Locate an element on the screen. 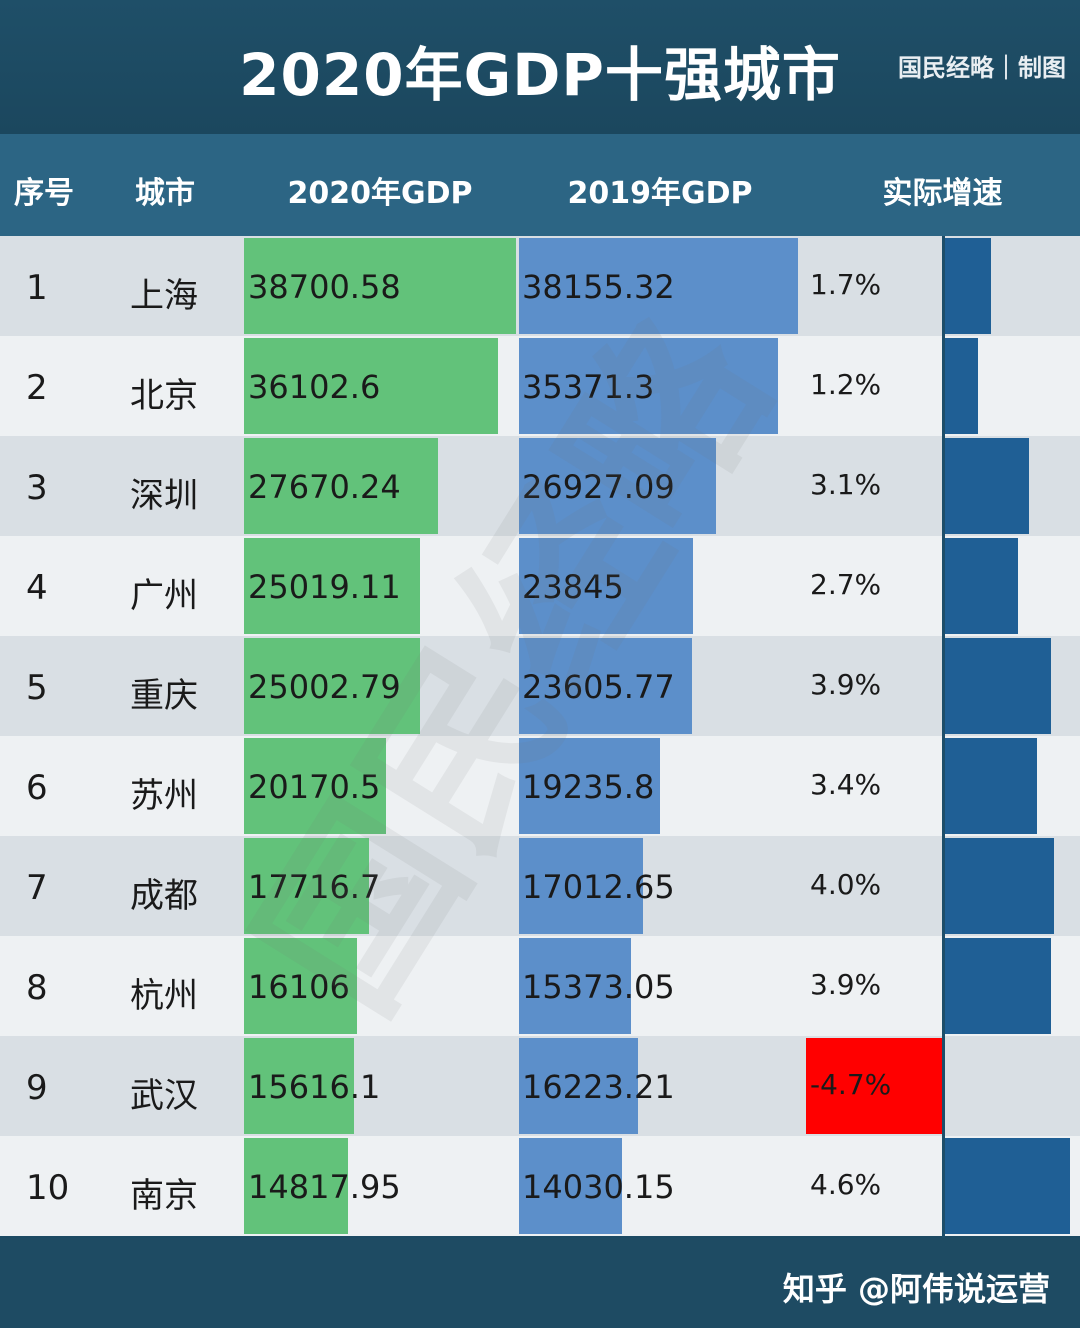  rank-cell: 1 is located at coordinates (37, 288).